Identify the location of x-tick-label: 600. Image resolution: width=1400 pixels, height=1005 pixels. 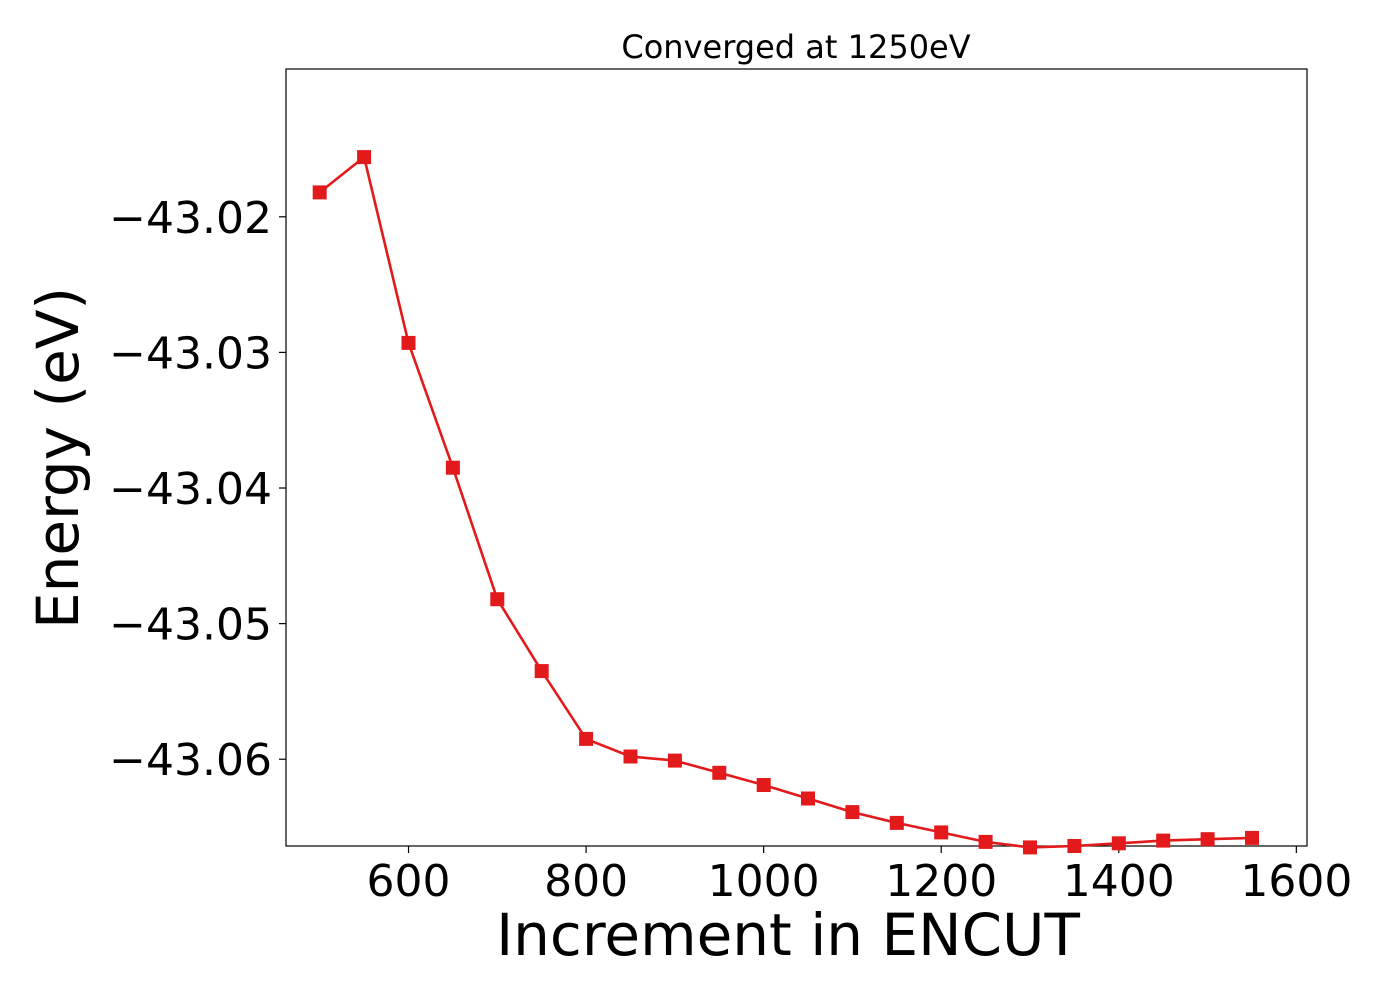
(409, 881).